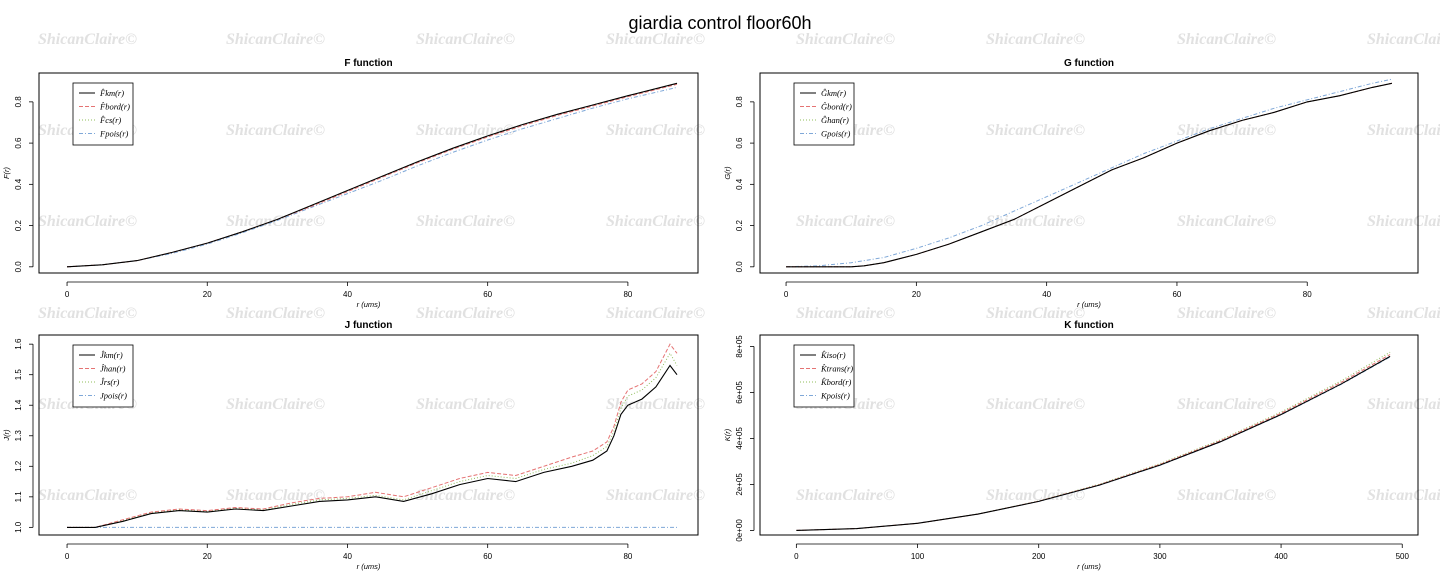 Image resolution: width=1440 pixels, height=576 pixels. What do you see at coordinates (18, 466) in the screenshot?
I see `y-tick-label: 1.2` at bounding box center [18, 466].